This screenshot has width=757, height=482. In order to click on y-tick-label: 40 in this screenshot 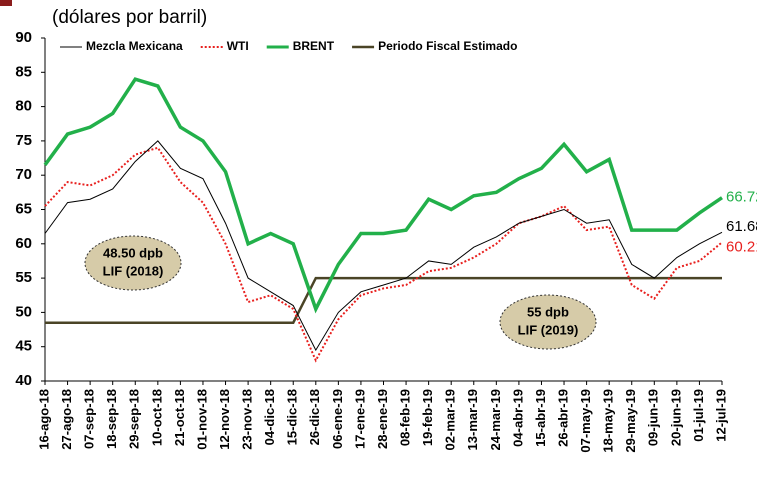, I will do `click(23, 380)`.